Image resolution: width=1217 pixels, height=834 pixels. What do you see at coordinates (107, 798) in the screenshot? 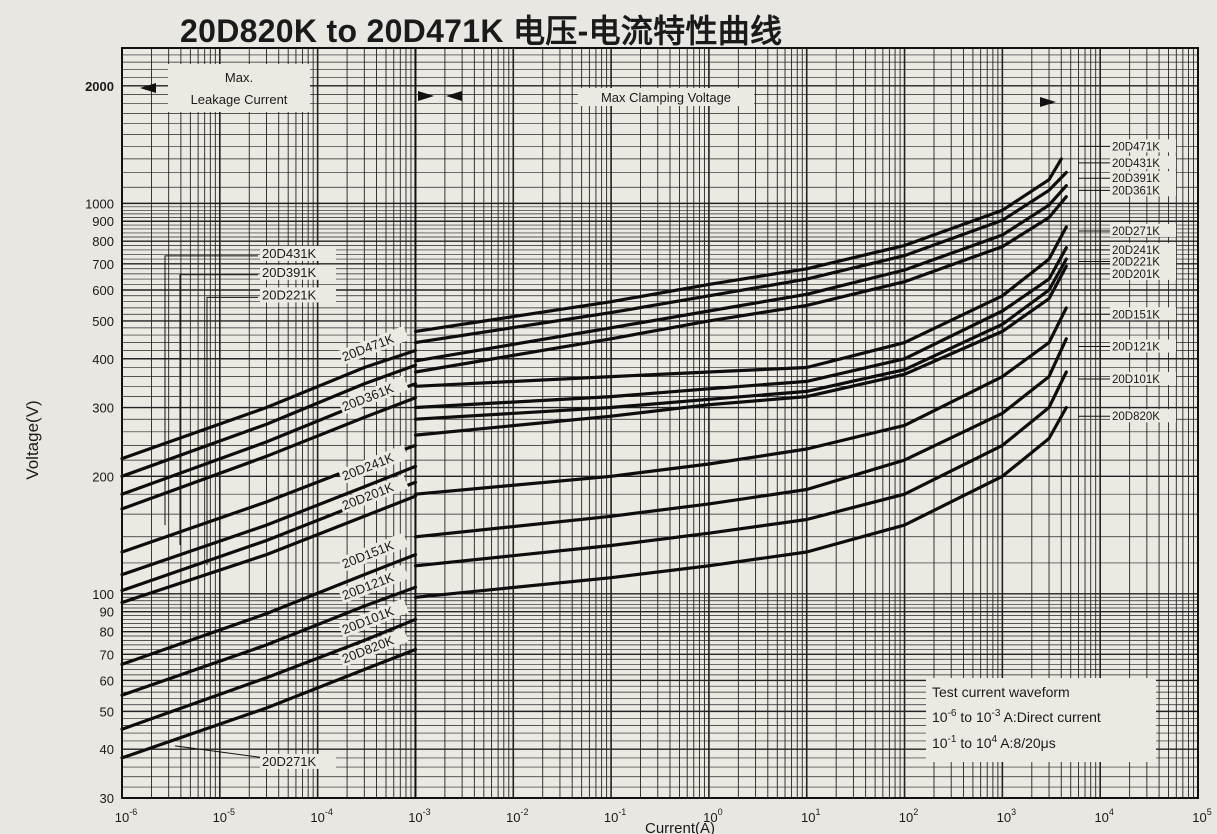
I see `y-tick-label: 30` at bounding box center [107, 798].